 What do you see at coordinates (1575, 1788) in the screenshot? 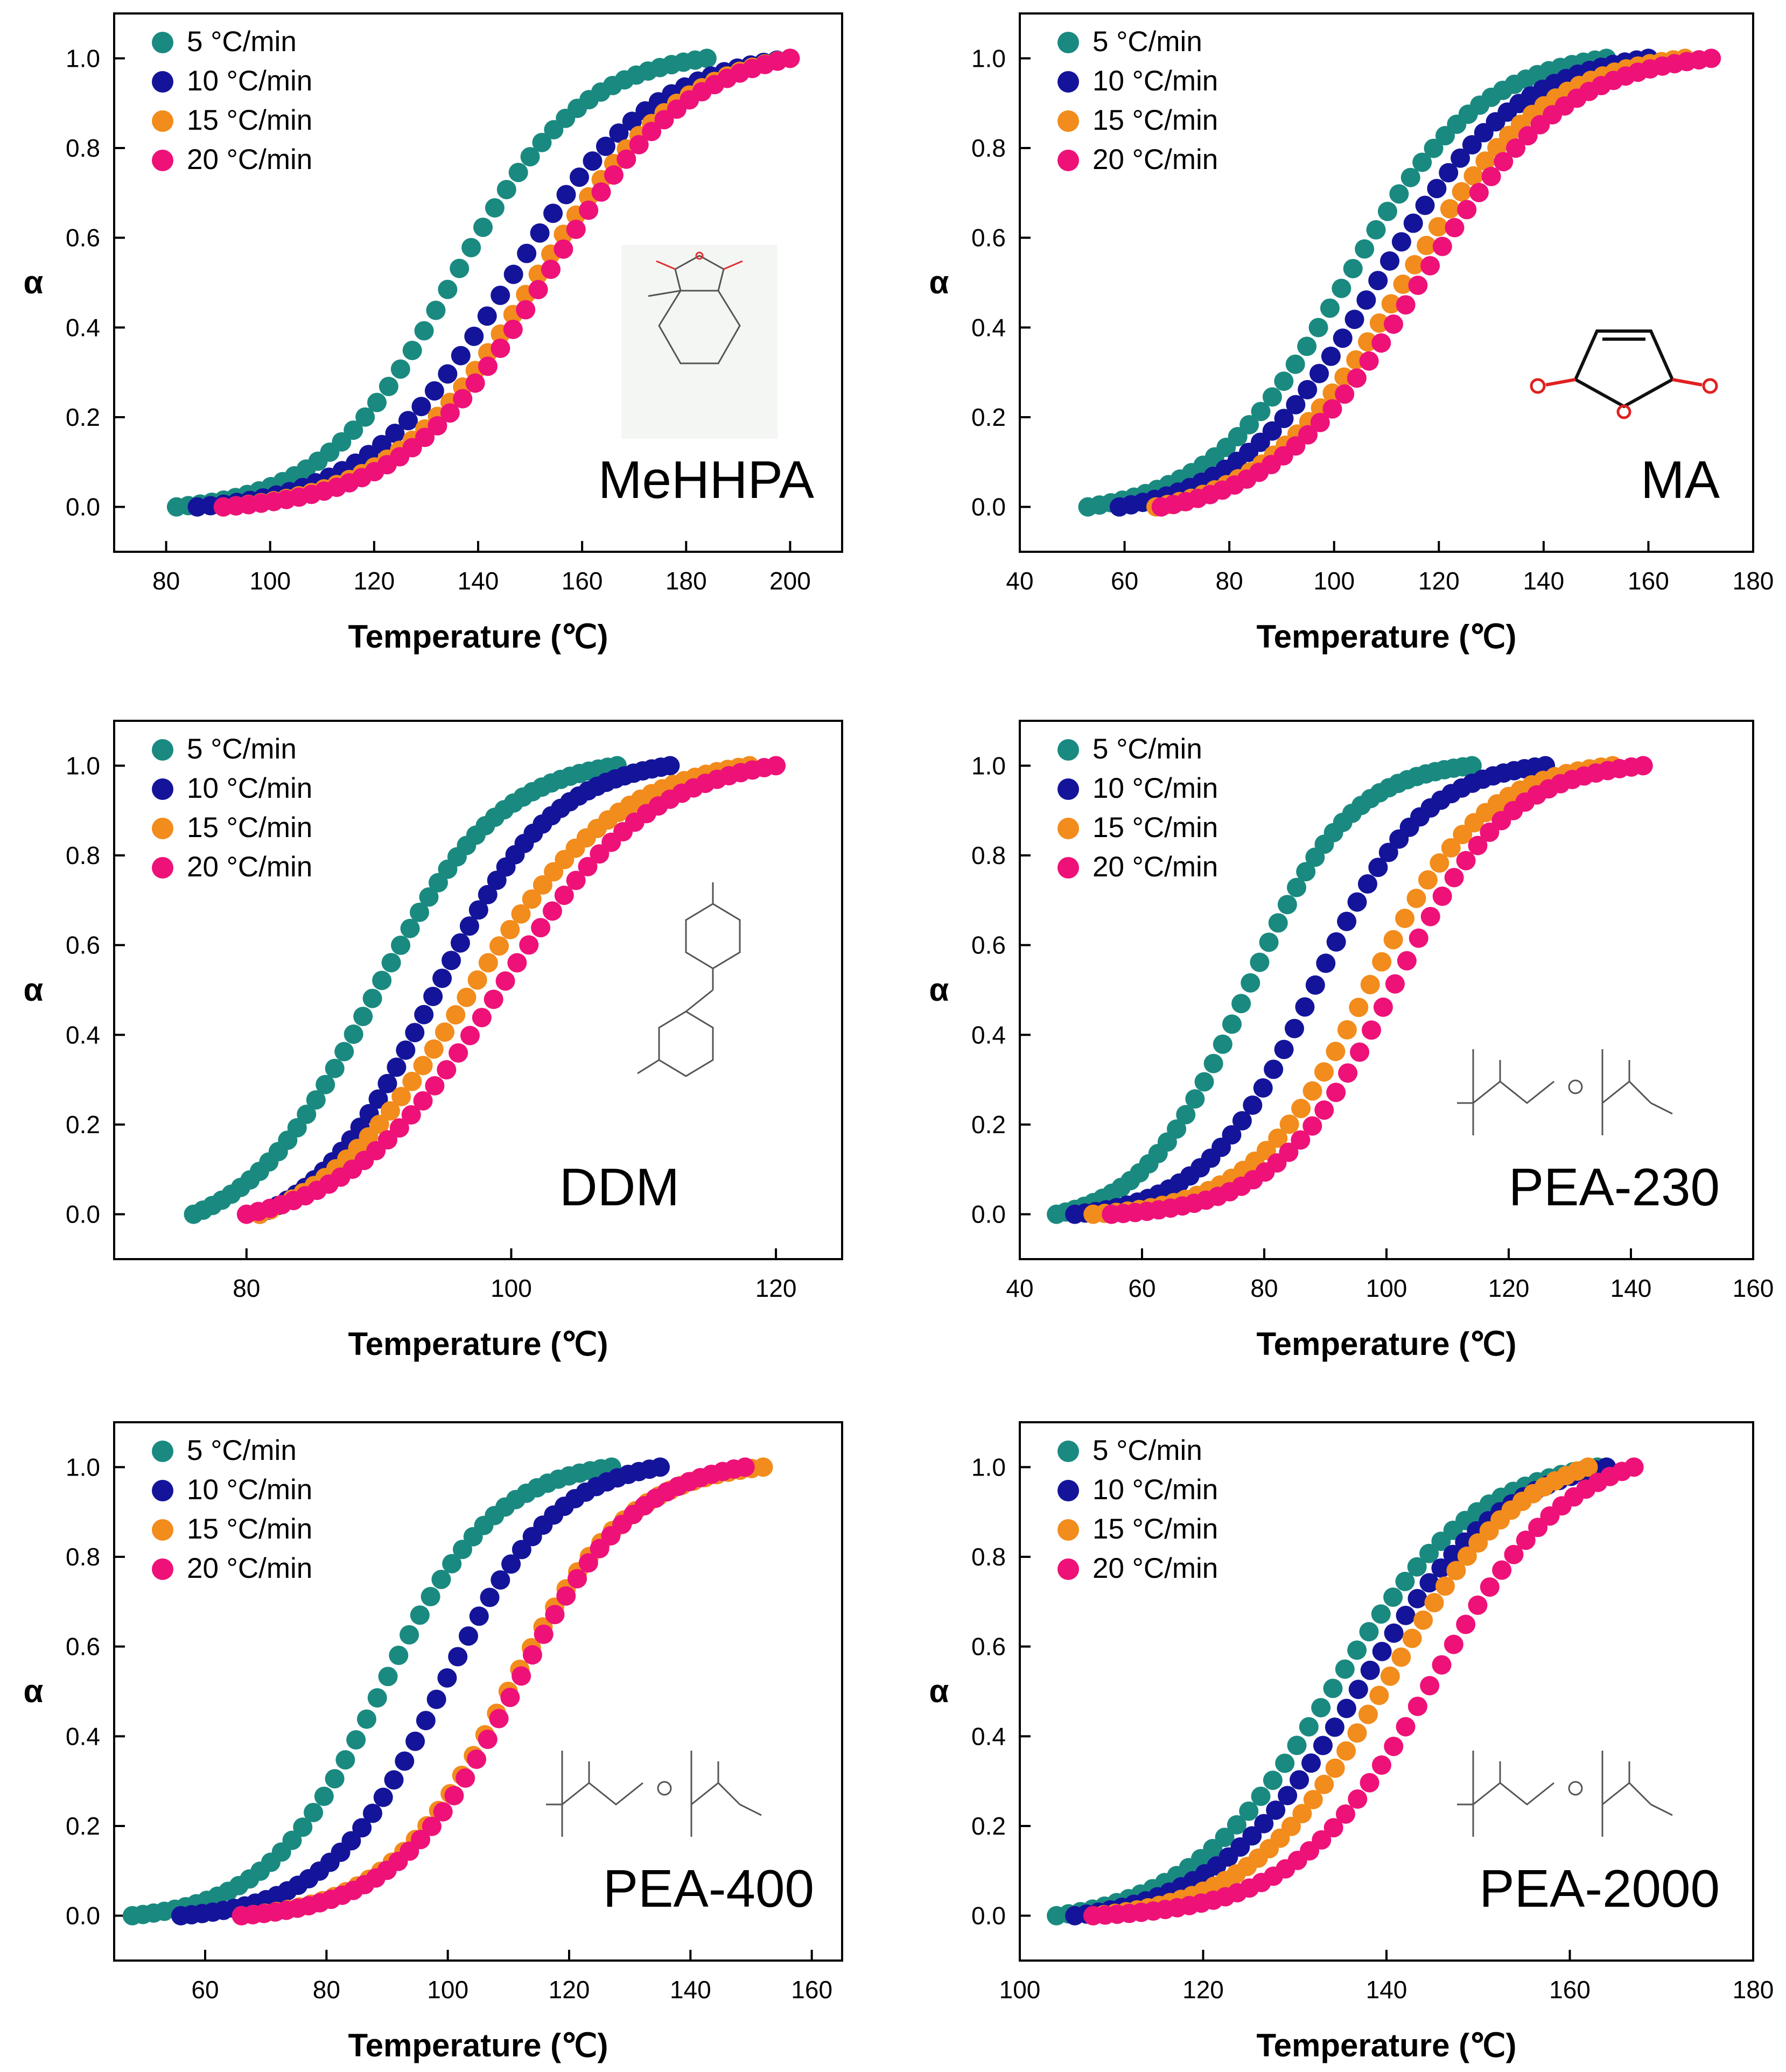
I see `atom-ether-oxygen` at bounding box center [1575, 1788].